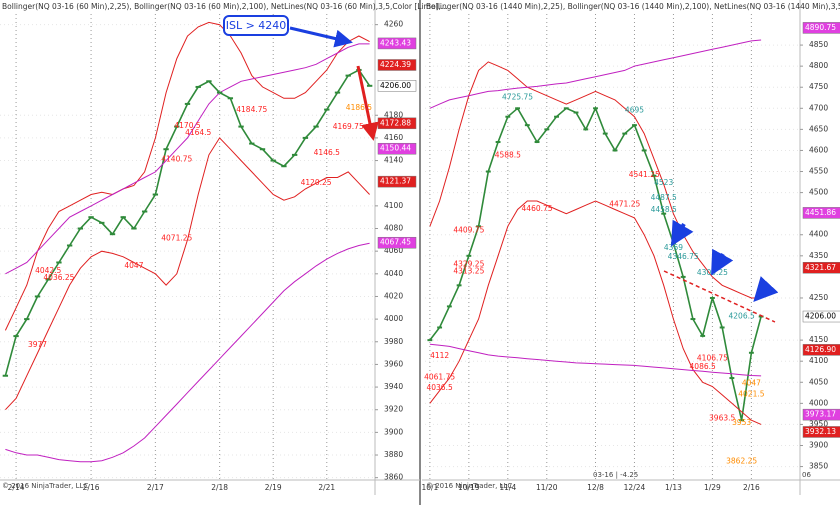 The height and width of the screenshot is (505, 840). I want to click on price-badge-label: 4243.43, so click(395, 42).